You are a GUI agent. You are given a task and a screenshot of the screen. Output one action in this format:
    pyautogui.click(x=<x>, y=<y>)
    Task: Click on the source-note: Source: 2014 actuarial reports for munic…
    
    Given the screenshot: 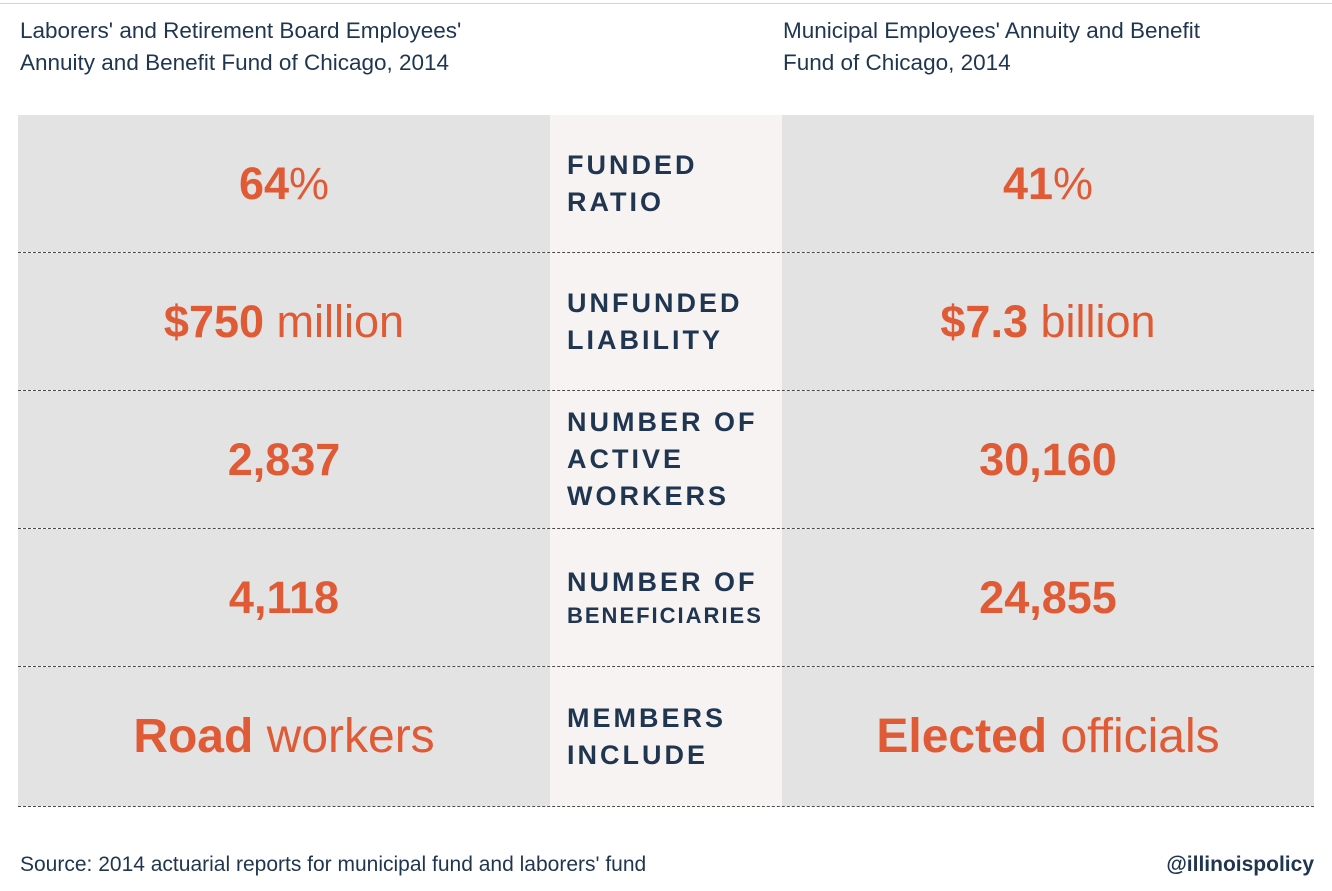 What is the action you would take?
    pyautogui.click(x=333, y=864)
    